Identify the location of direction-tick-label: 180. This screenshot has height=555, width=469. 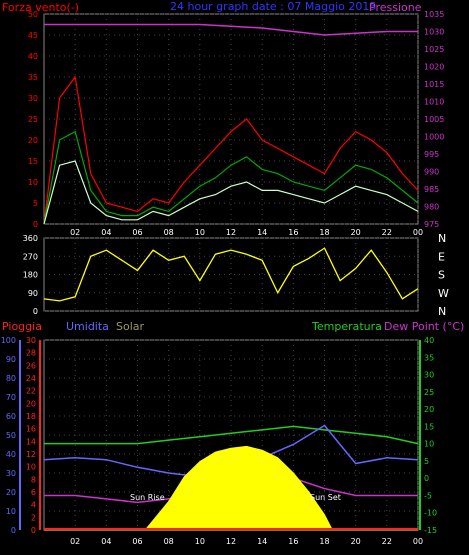
(30, 275).